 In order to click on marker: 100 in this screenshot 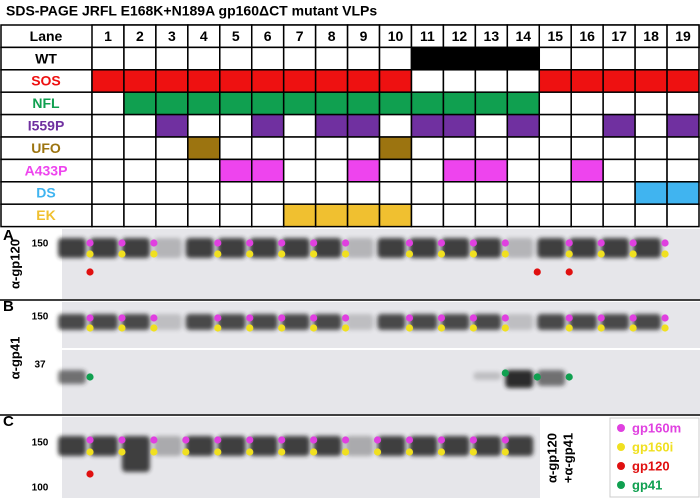, I will do `click(40, 488)`.